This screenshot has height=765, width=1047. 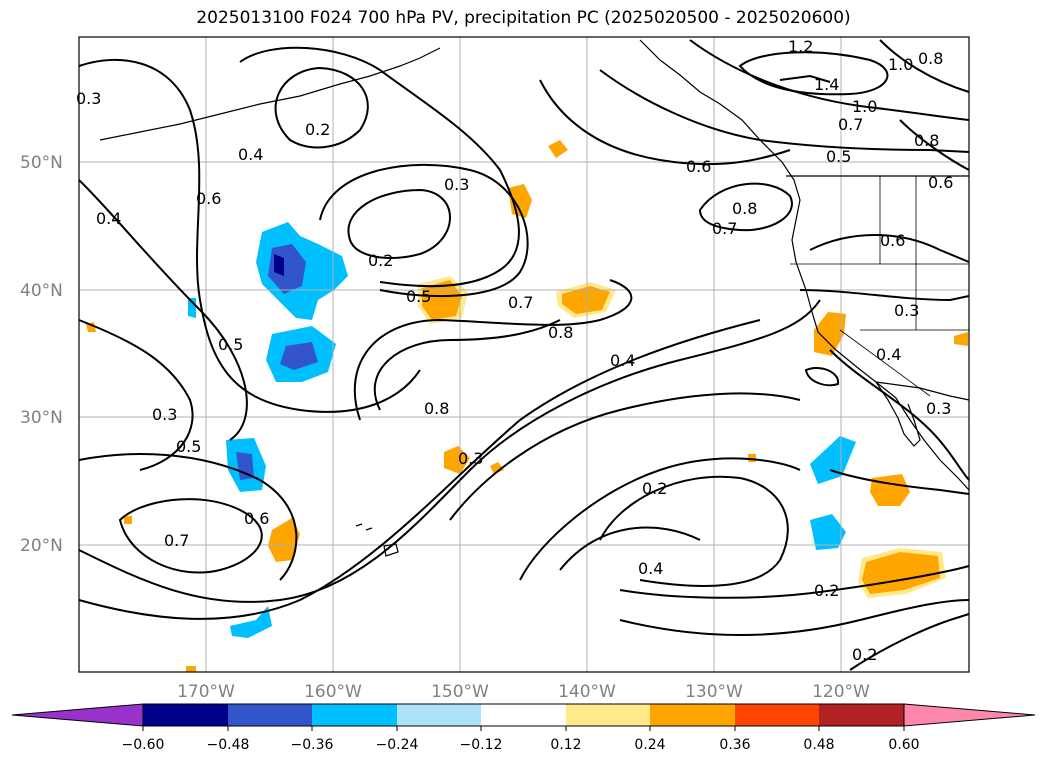 I want to click on lat-labels: 50°N 40°N 30°N 20°N, so click(x=41, y=354).